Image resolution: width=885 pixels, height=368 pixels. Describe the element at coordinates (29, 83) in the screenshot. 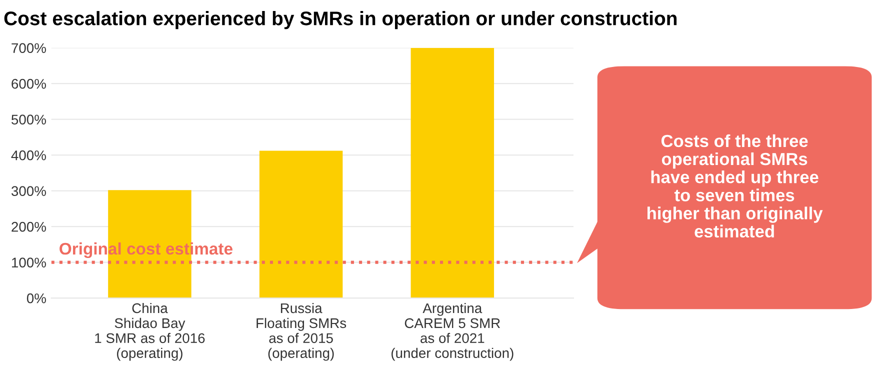

I see `y-tick-label: 600%` at that location.